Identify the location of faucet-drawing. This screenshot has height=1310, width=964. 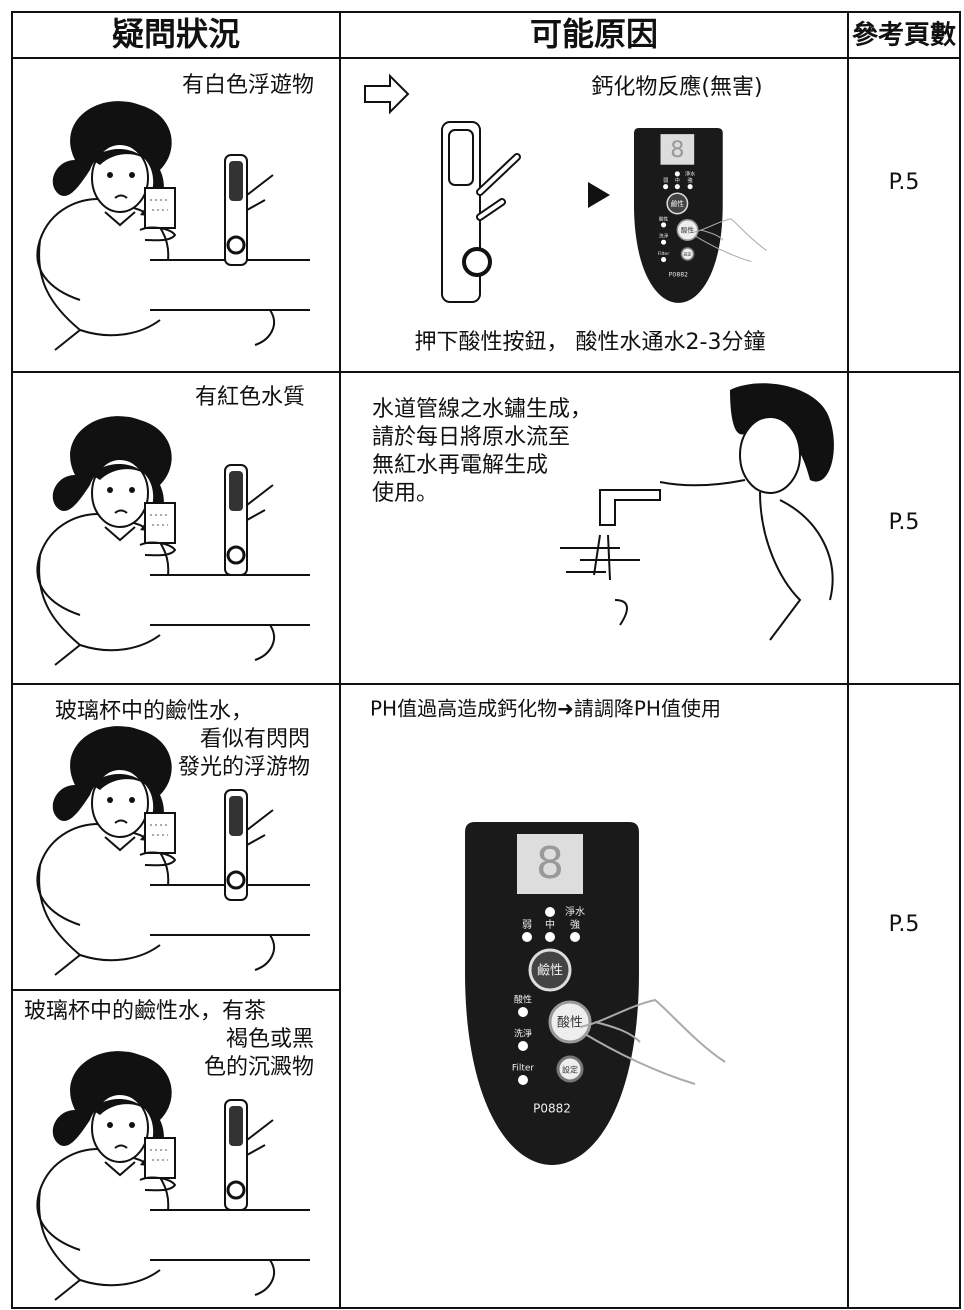
(481, 212).